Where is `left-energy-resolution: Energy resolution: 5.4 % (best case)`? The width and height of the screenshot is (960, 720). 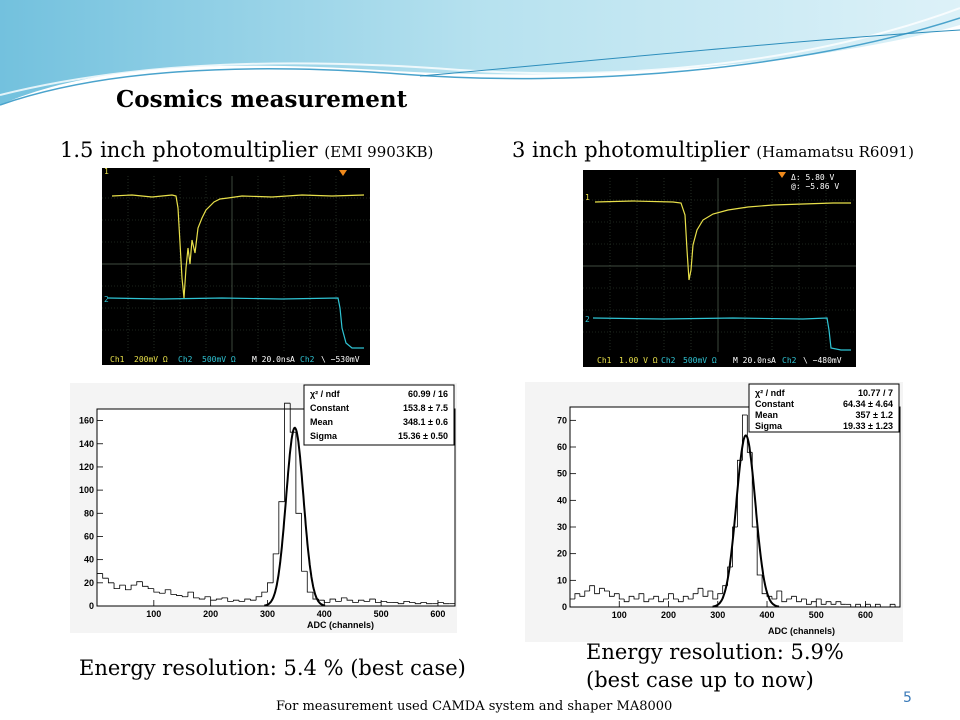
left-energy-resolution: Energy resolution: 5.4 % (best case) is located at coordinates (272, 668).